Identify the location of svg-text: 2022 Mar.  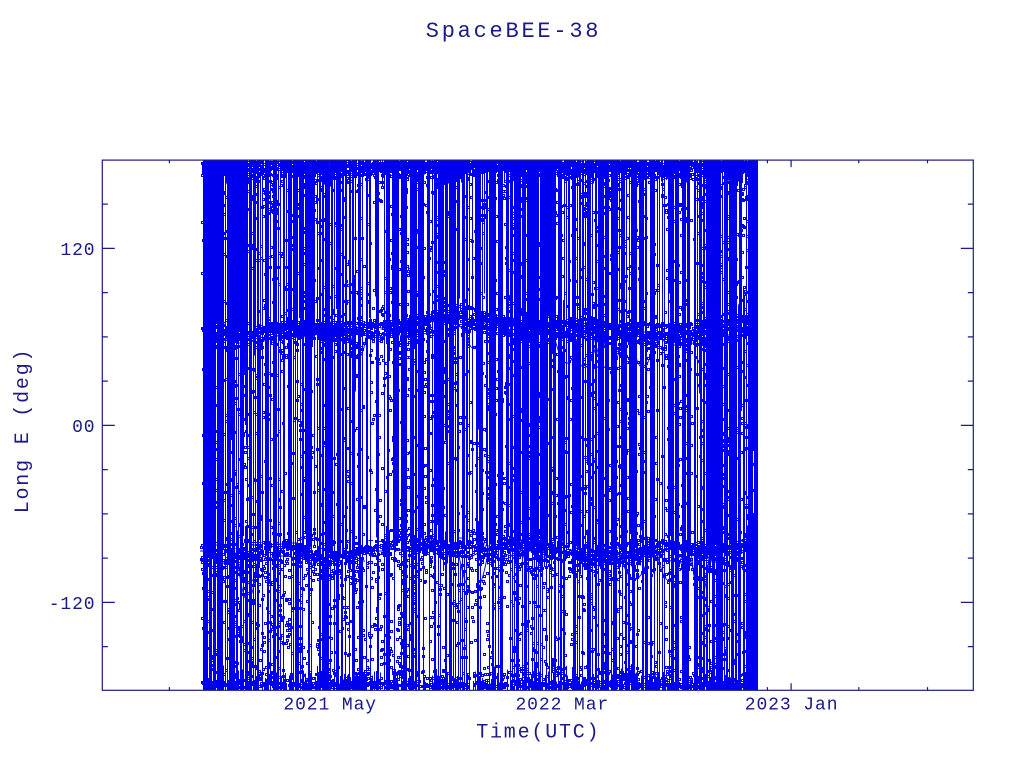
(562, 706).